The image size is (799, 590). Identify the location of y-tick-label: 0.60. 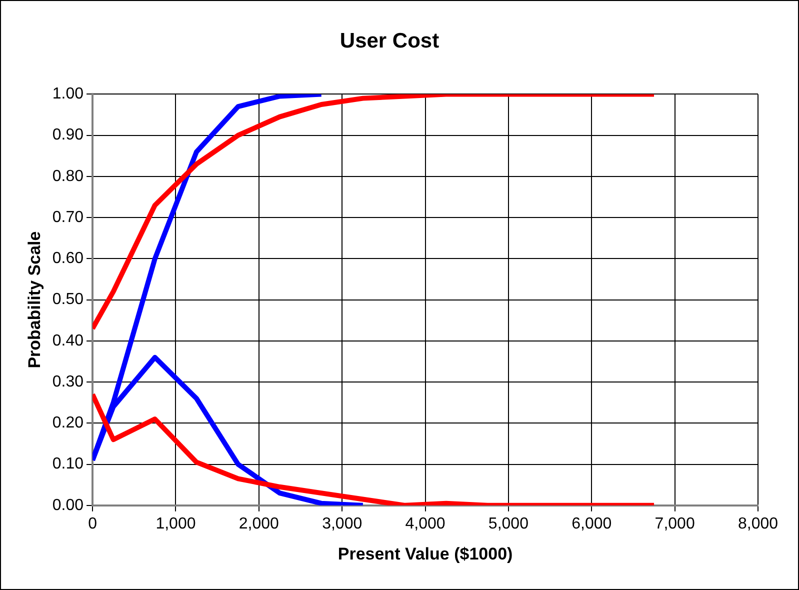
(68, 259).